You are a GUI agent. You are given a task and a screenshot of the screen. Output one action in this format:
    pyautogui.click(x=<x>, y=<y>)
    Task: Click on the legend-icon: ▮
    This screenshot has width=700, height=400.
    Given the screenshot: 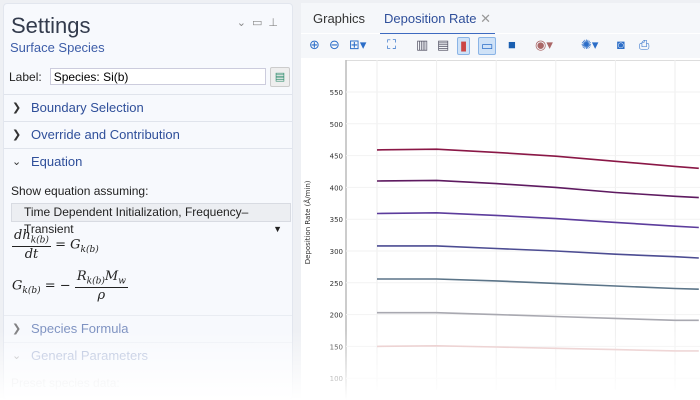 What is the action you would take?
    pyautogui.click(x=464, y=46)
    